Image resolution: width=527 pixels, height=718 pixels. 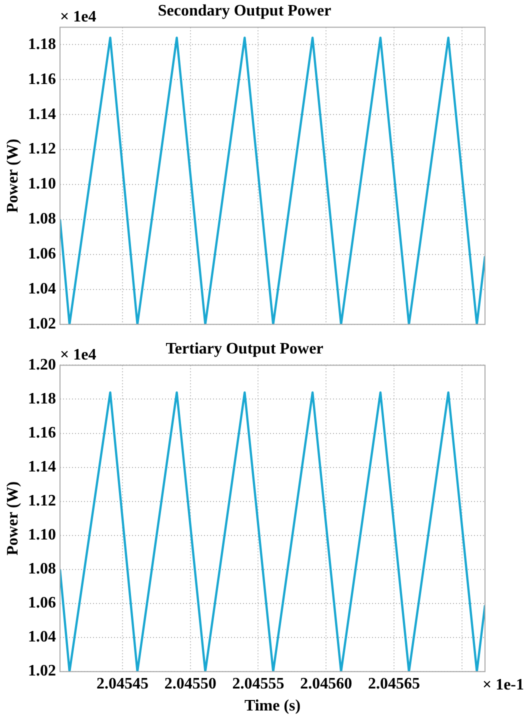 What do you see at coordinates (42, 365) in the screenshot?
I see `y-tick-label: 1.20` at bounding box center [42, 365].